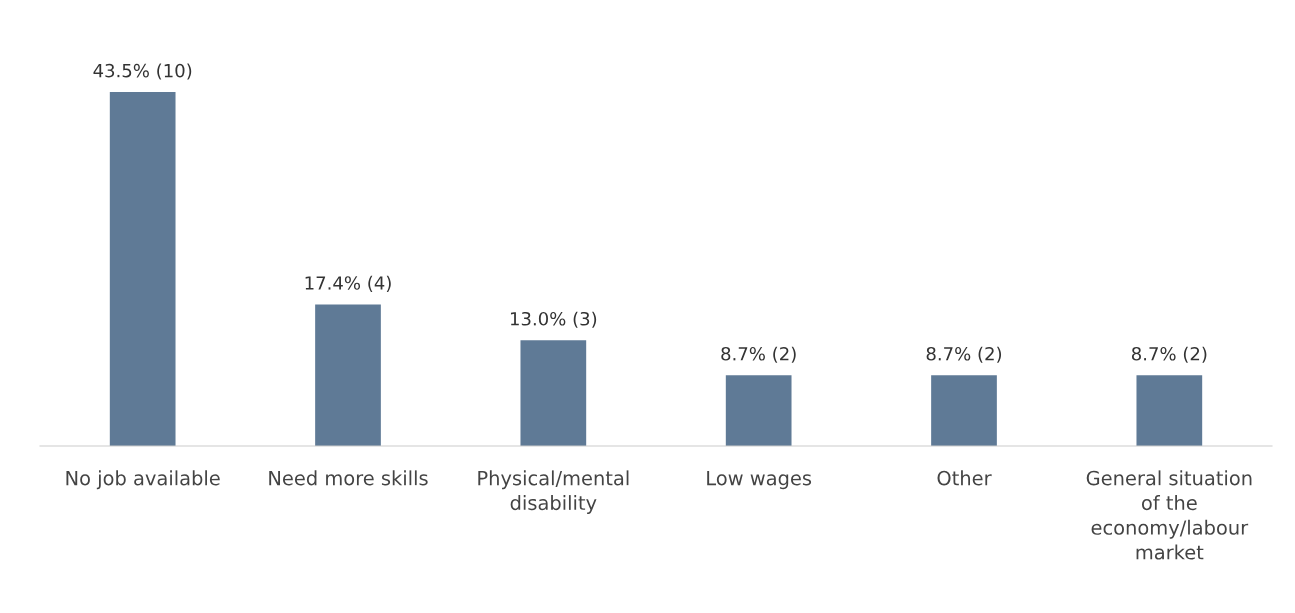  I want to click on x-tick-label: Physical/mental disability, so click(553, 492).